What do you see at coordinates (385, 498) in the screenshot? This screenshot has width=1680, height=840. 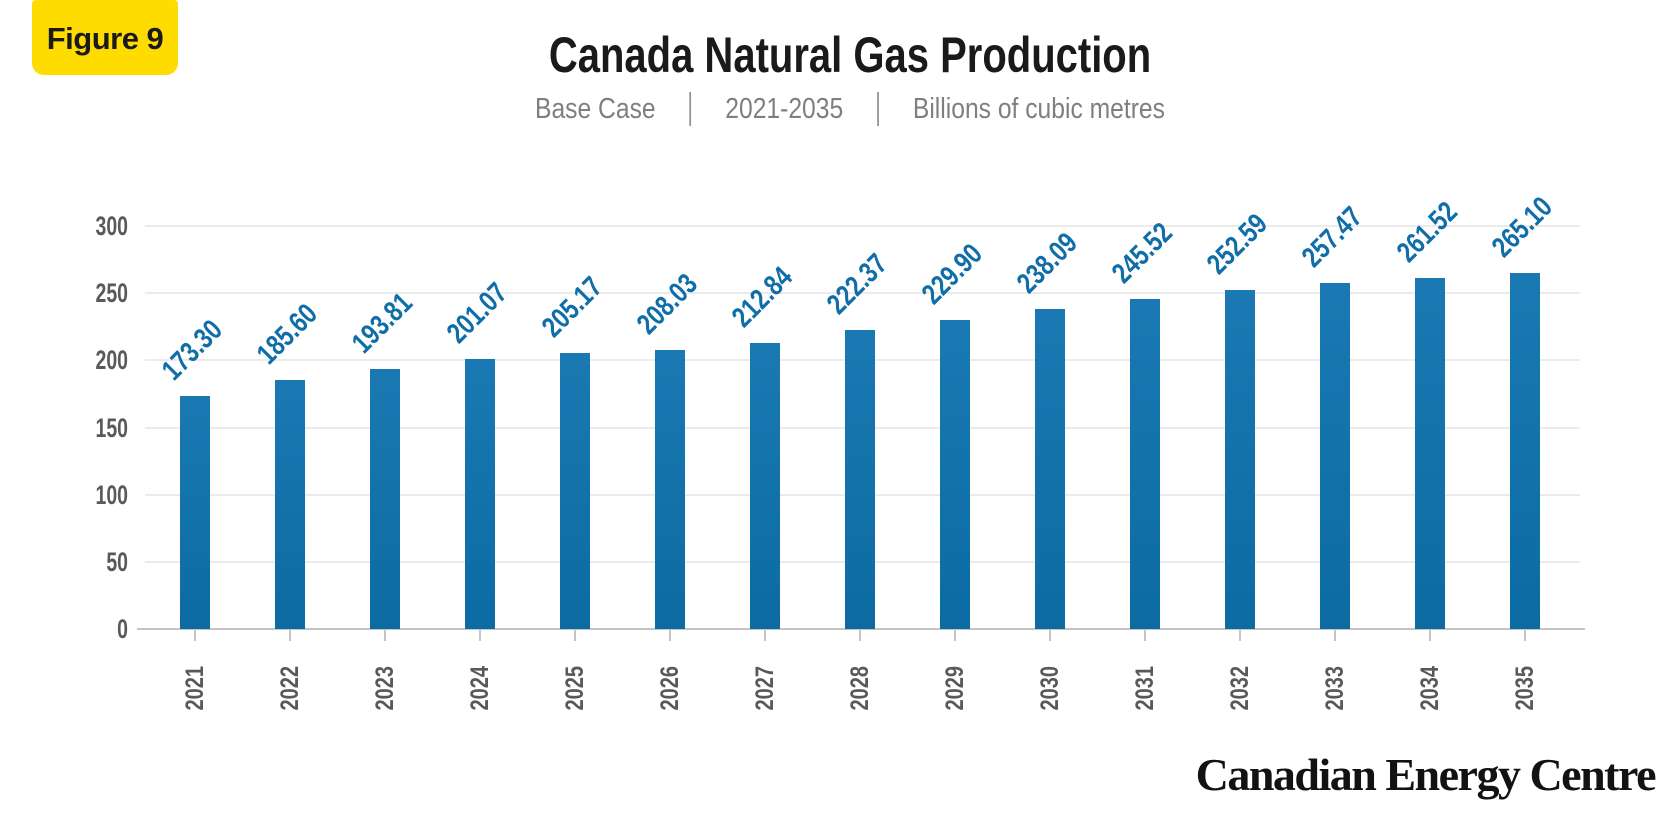 I see `bar-2023` at bounding box center [385, 498].